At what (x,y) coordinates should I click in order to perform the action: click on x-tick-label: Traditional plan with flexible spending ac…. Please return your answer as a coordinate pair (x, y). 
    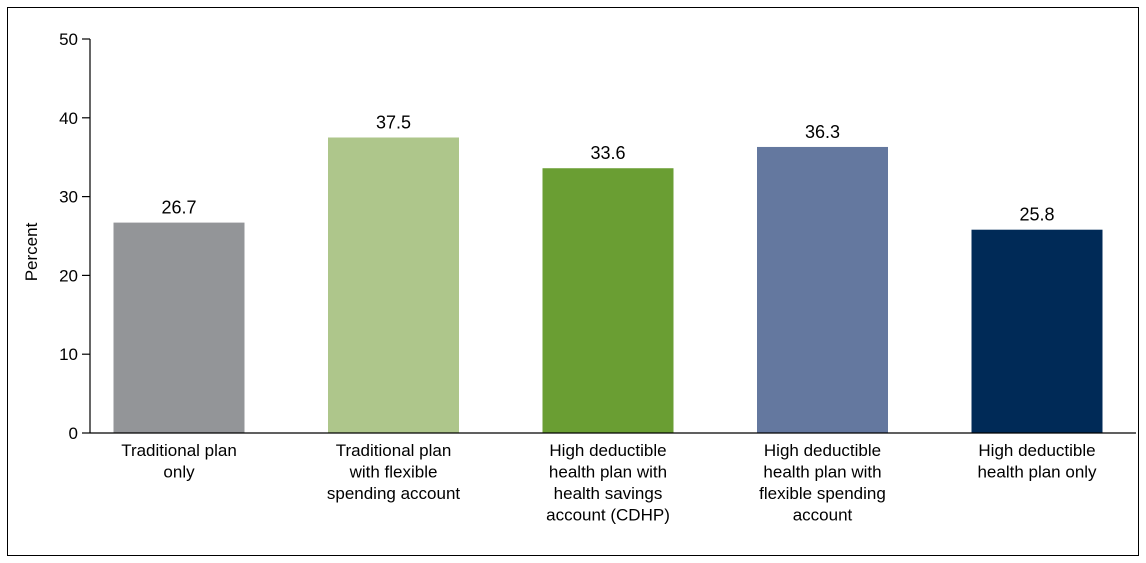
    Looking at the image, I should click on (394, 472).